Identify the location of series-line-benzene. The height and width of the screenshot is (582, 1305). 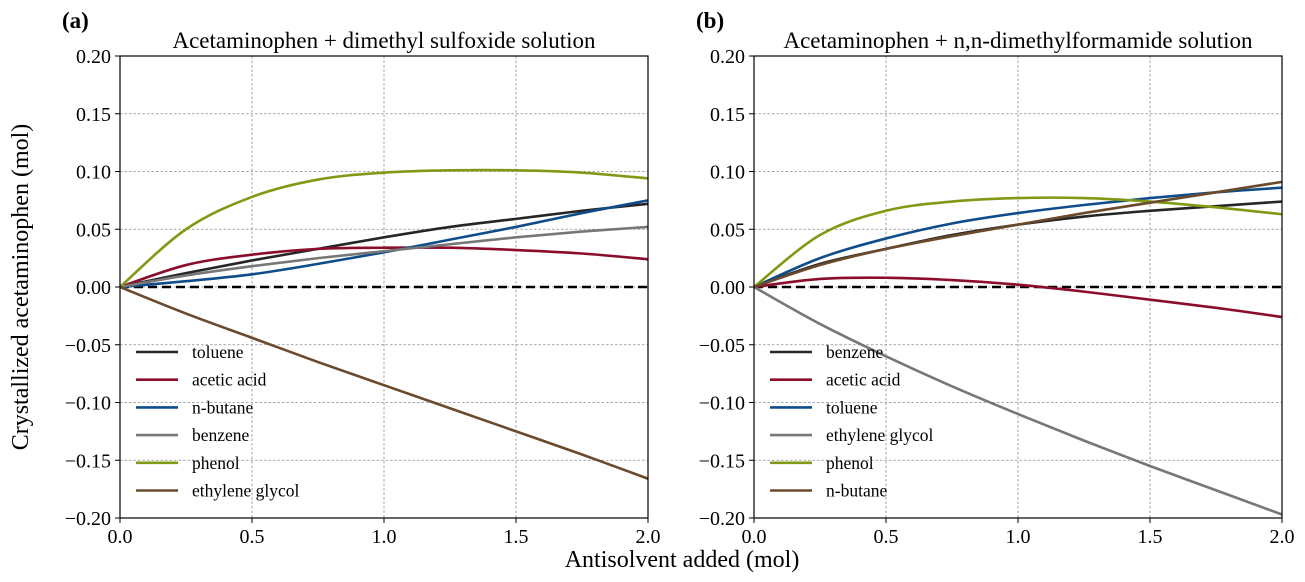
(384, 257).